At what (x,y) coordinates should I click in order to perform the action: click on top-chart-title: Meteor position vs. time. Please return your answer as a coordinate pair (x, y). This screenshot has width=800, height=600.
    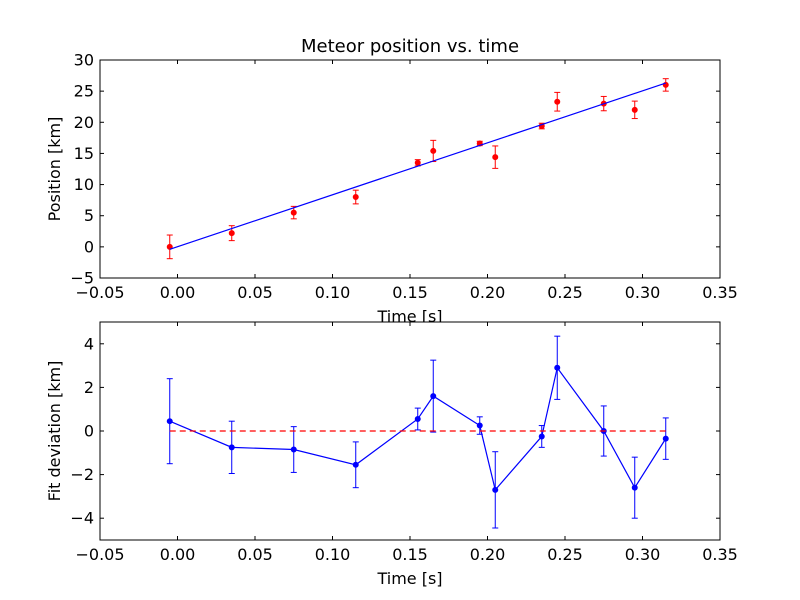
    Looking at the image, I should click on (410, 46).